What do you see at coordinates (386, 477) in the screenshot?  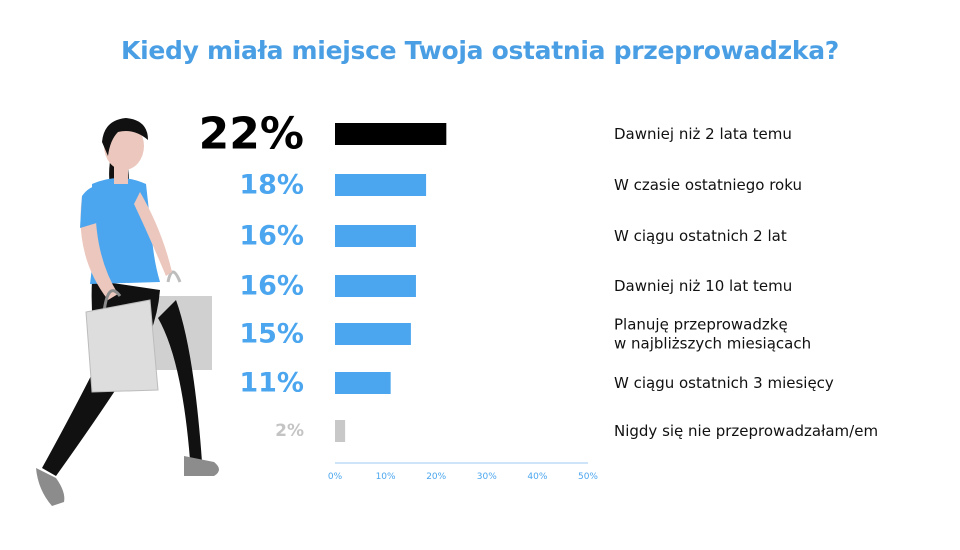 I see `x-tick-label: 10%` at bounding box center [386, 477].